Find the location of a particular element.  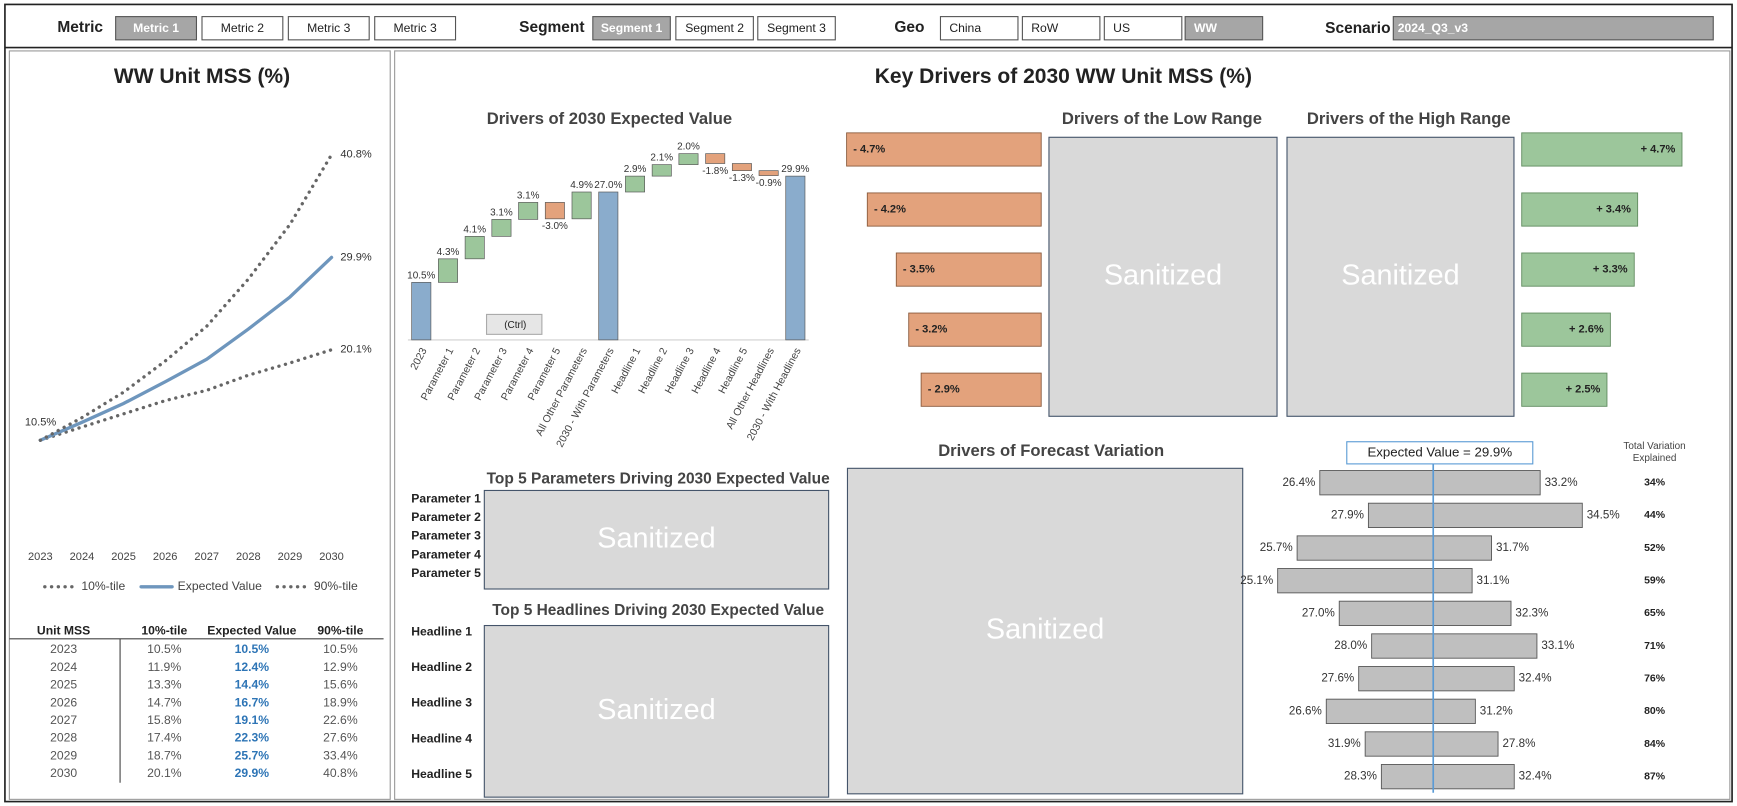

filter-option: Segment 2 is located at coordinates (714, 28).